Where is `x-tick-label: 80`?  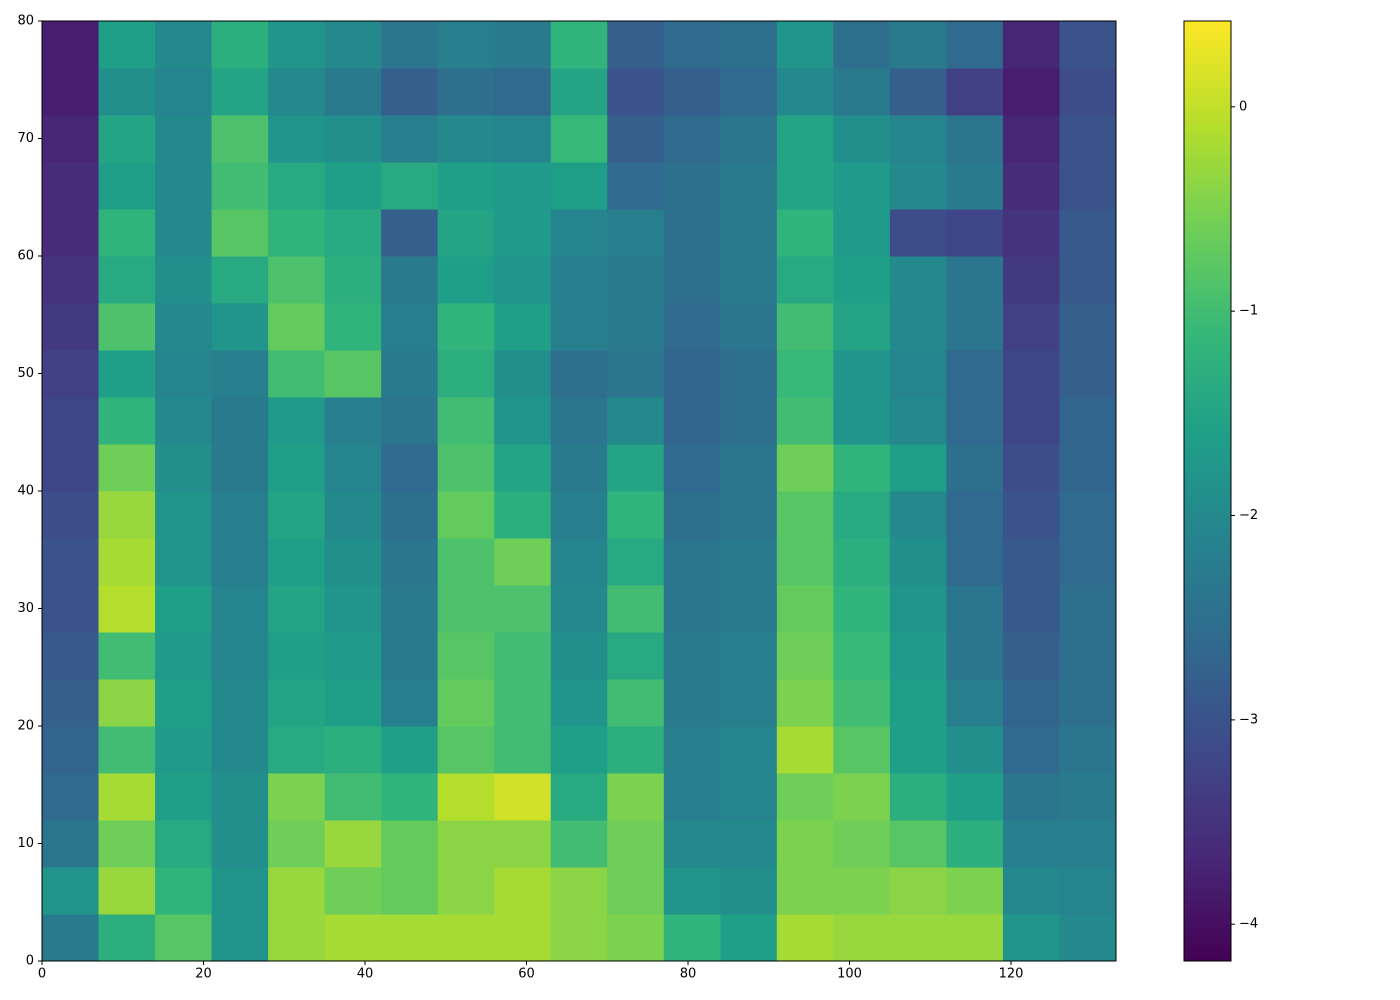 x-tick-label: 80 is located at coordinates (688, 974).